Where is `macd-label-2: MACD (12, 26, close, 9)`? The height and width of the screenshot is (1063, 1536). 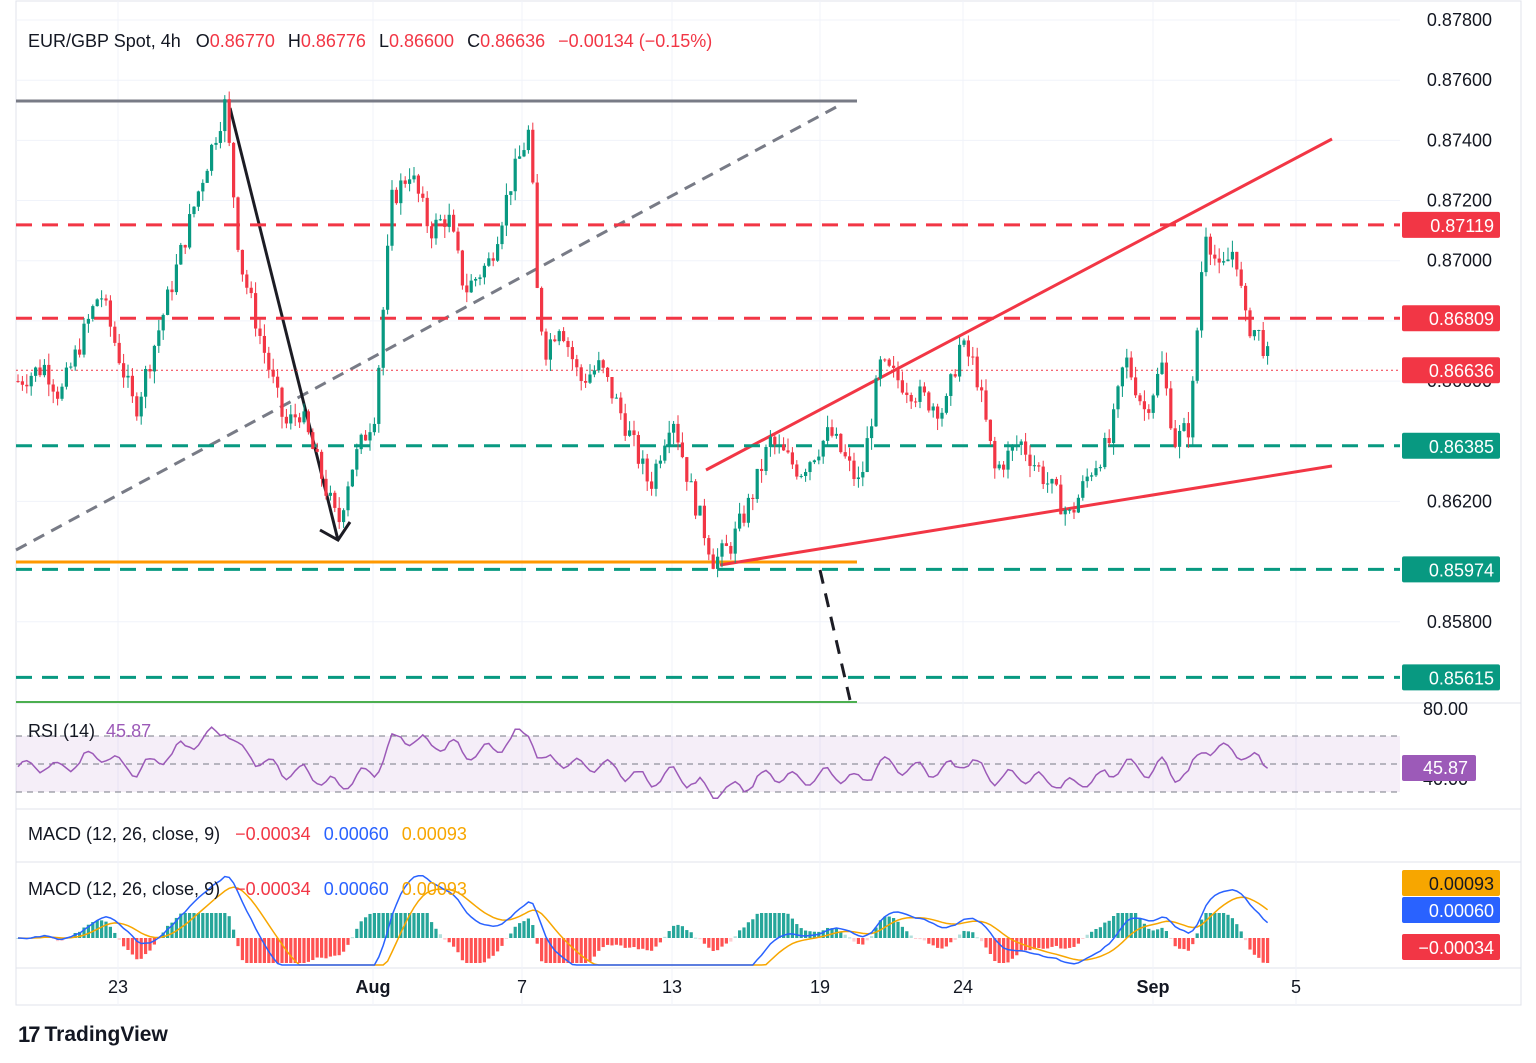
macd-label-2: MACD (12, 26, close, 9) is located at coordinates (124, 889).